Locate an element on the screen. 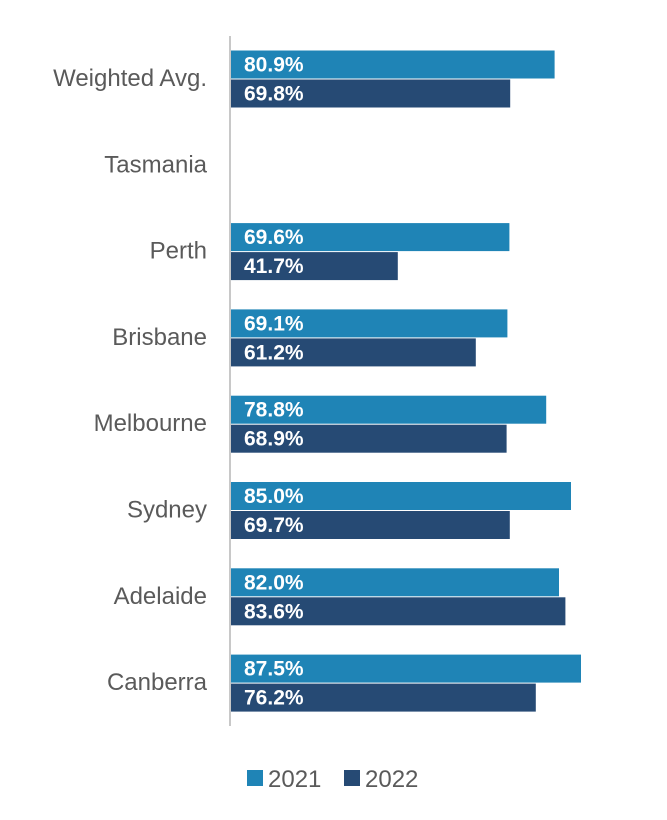 The height and width of the screenshot is (820, 667). value-label-adelaide-2022: 83.6% is located at coordinates (274, 611).